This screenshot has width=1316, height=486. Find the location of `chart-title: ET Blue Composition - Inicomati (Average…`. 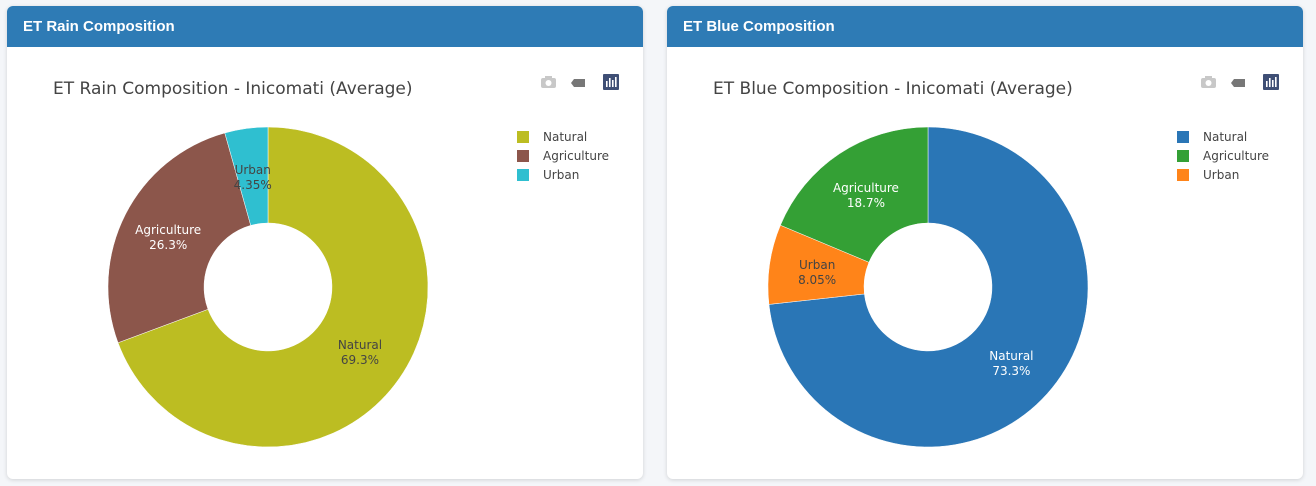

chart-title: ET Blue Composition - Inicomati (Average… is located at coordinates (893, 89).